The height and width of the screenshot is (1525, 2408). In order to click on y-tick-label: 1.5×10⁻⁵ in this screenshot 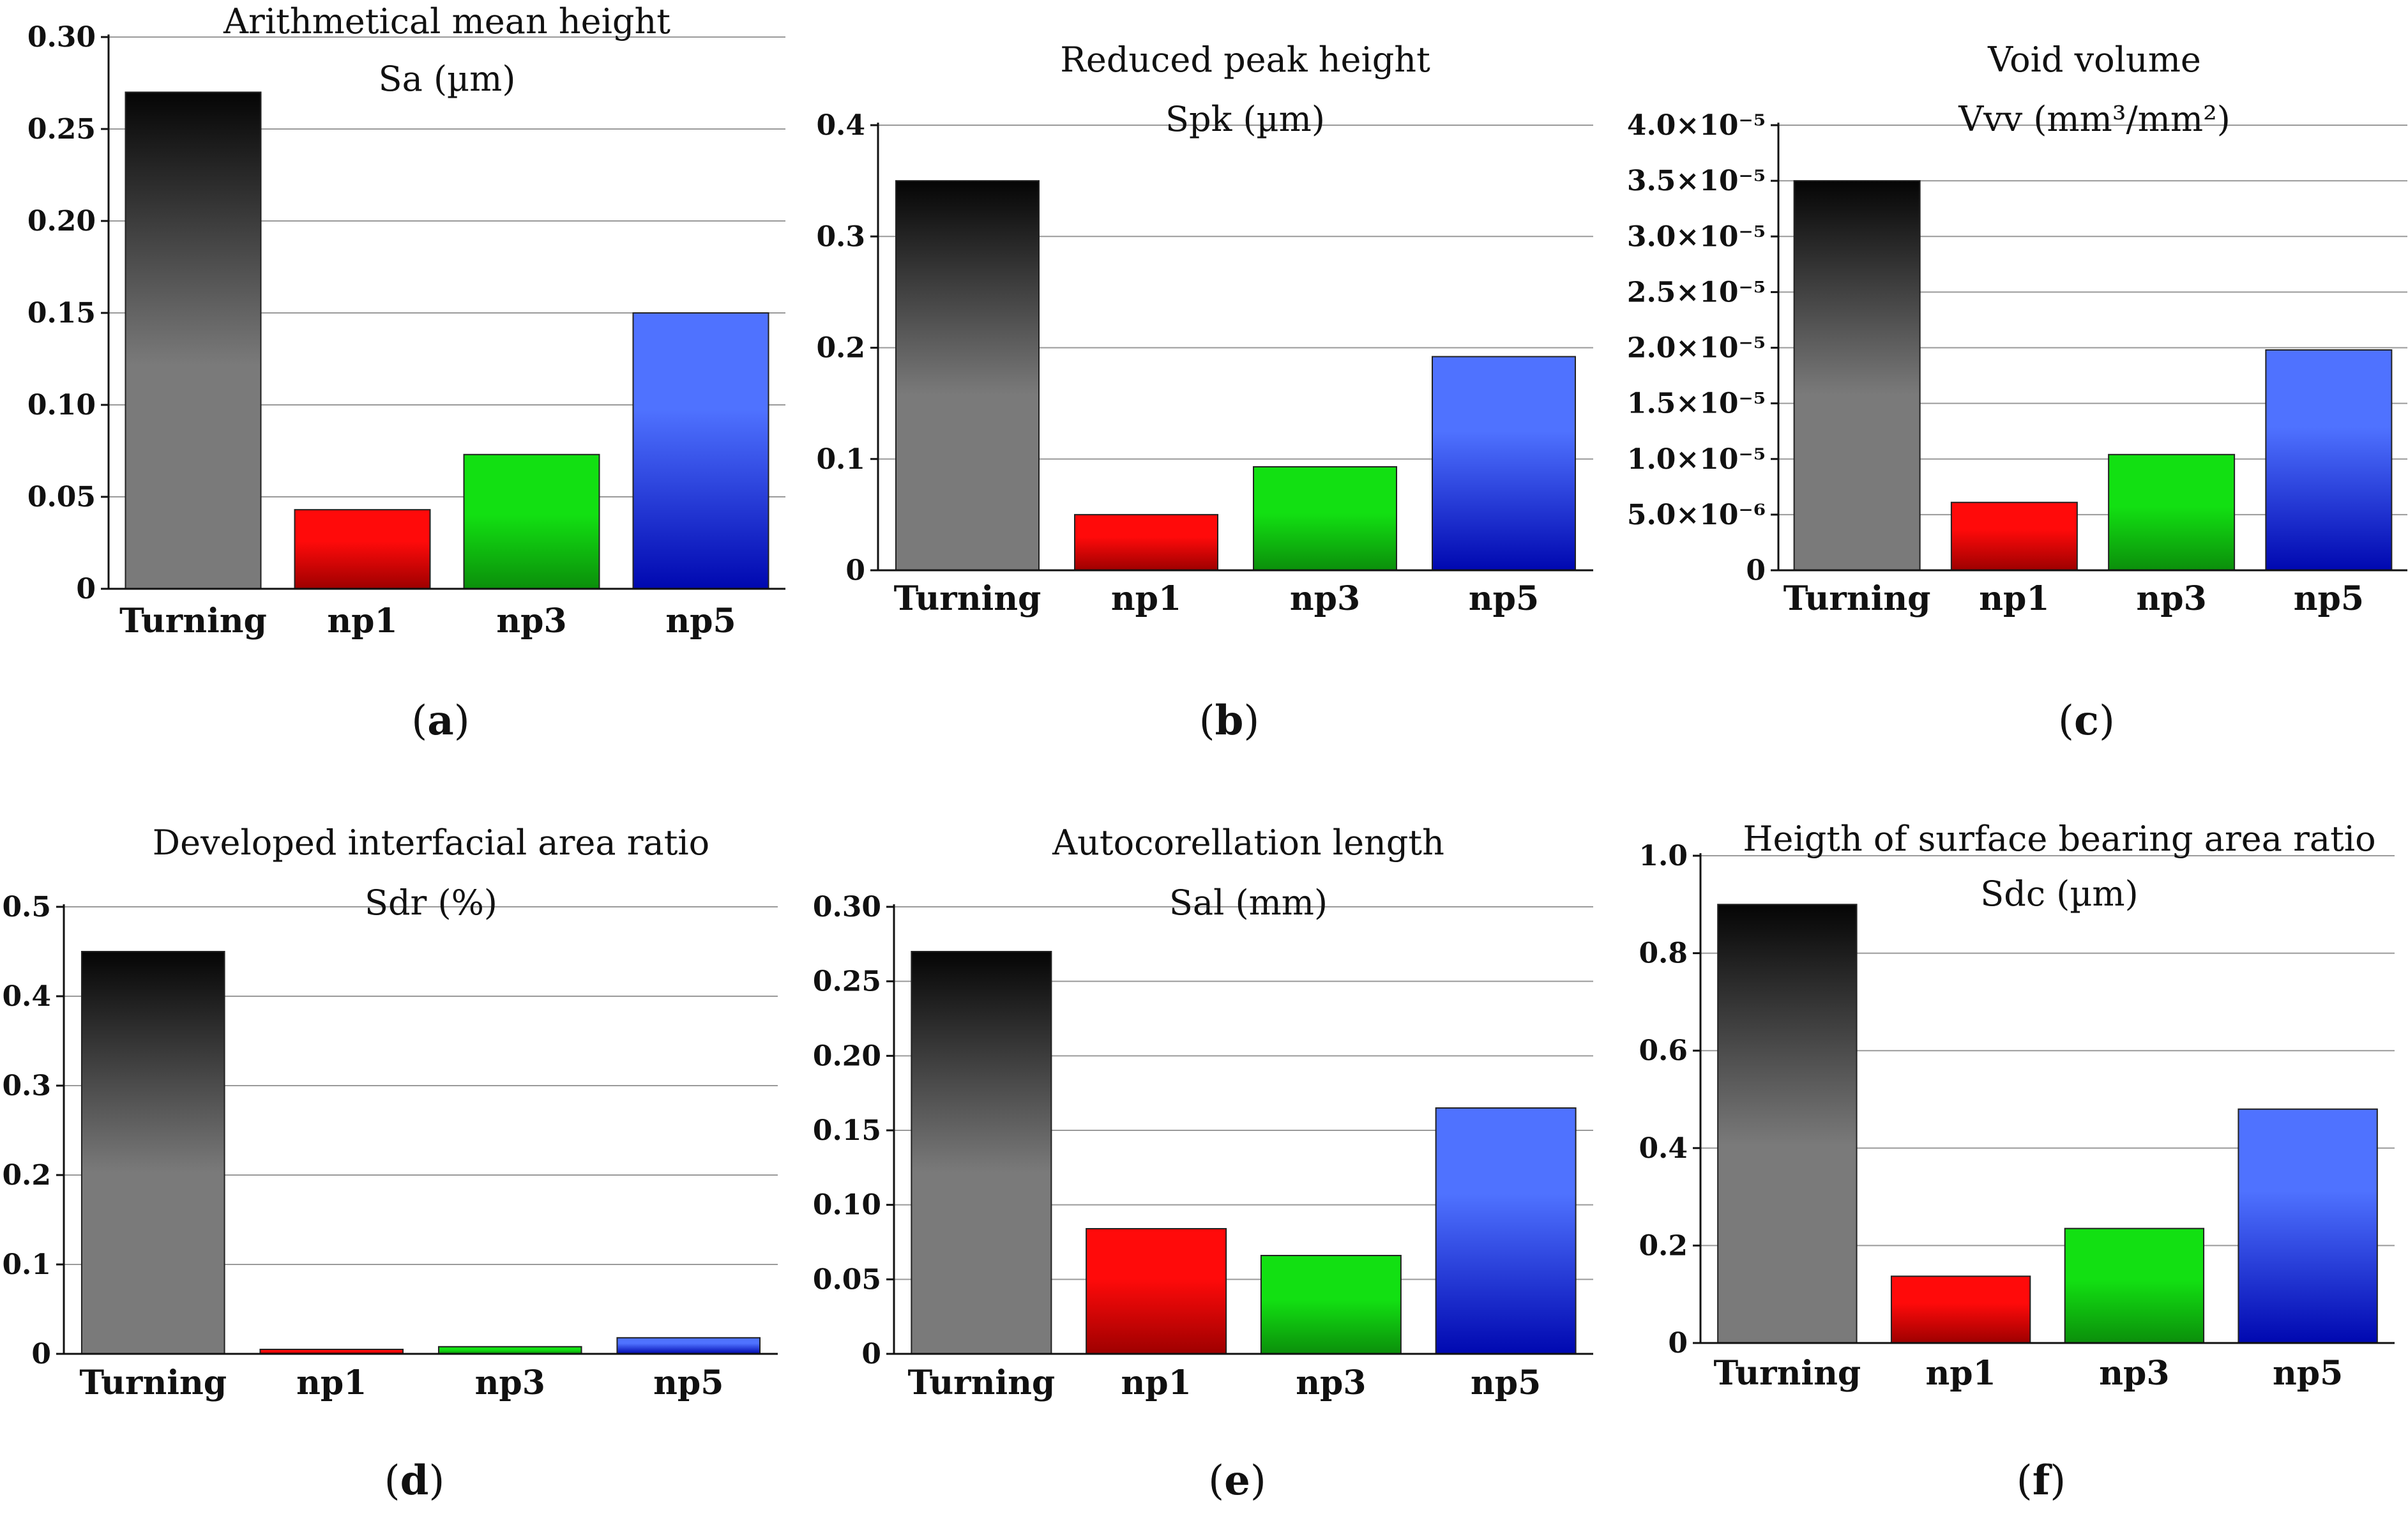, I will do `click(1696, 404)`.